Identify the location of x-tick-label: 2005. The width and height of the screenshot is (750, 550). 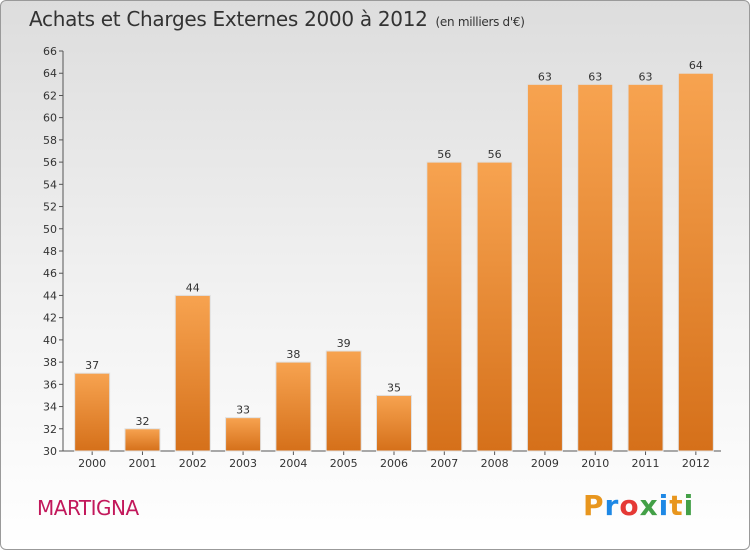
(344, 463).